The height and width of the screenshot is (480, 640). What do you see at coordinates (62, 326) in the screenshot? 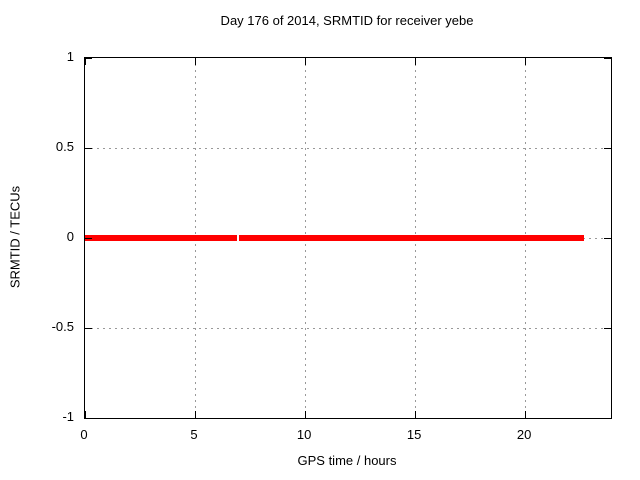
I see `y-tick-label: -0.5` at bounding box center [62, 326].